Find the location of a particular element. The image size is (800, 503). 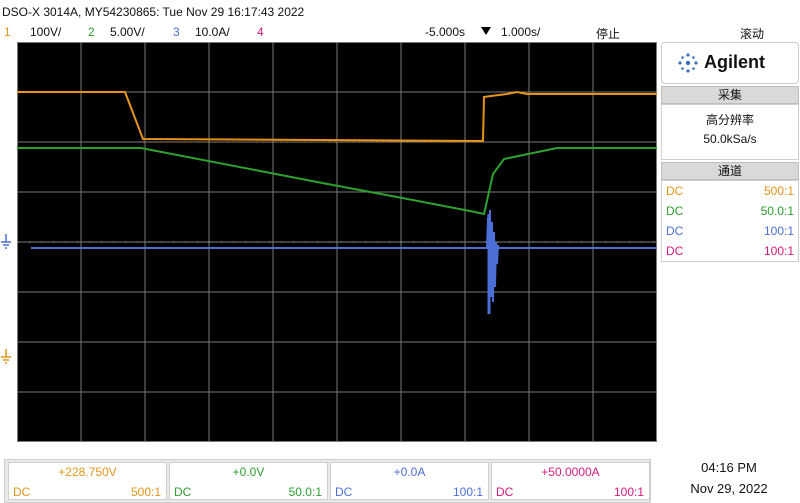

delay-value: -5.000s is located at coordinates (445, 32).